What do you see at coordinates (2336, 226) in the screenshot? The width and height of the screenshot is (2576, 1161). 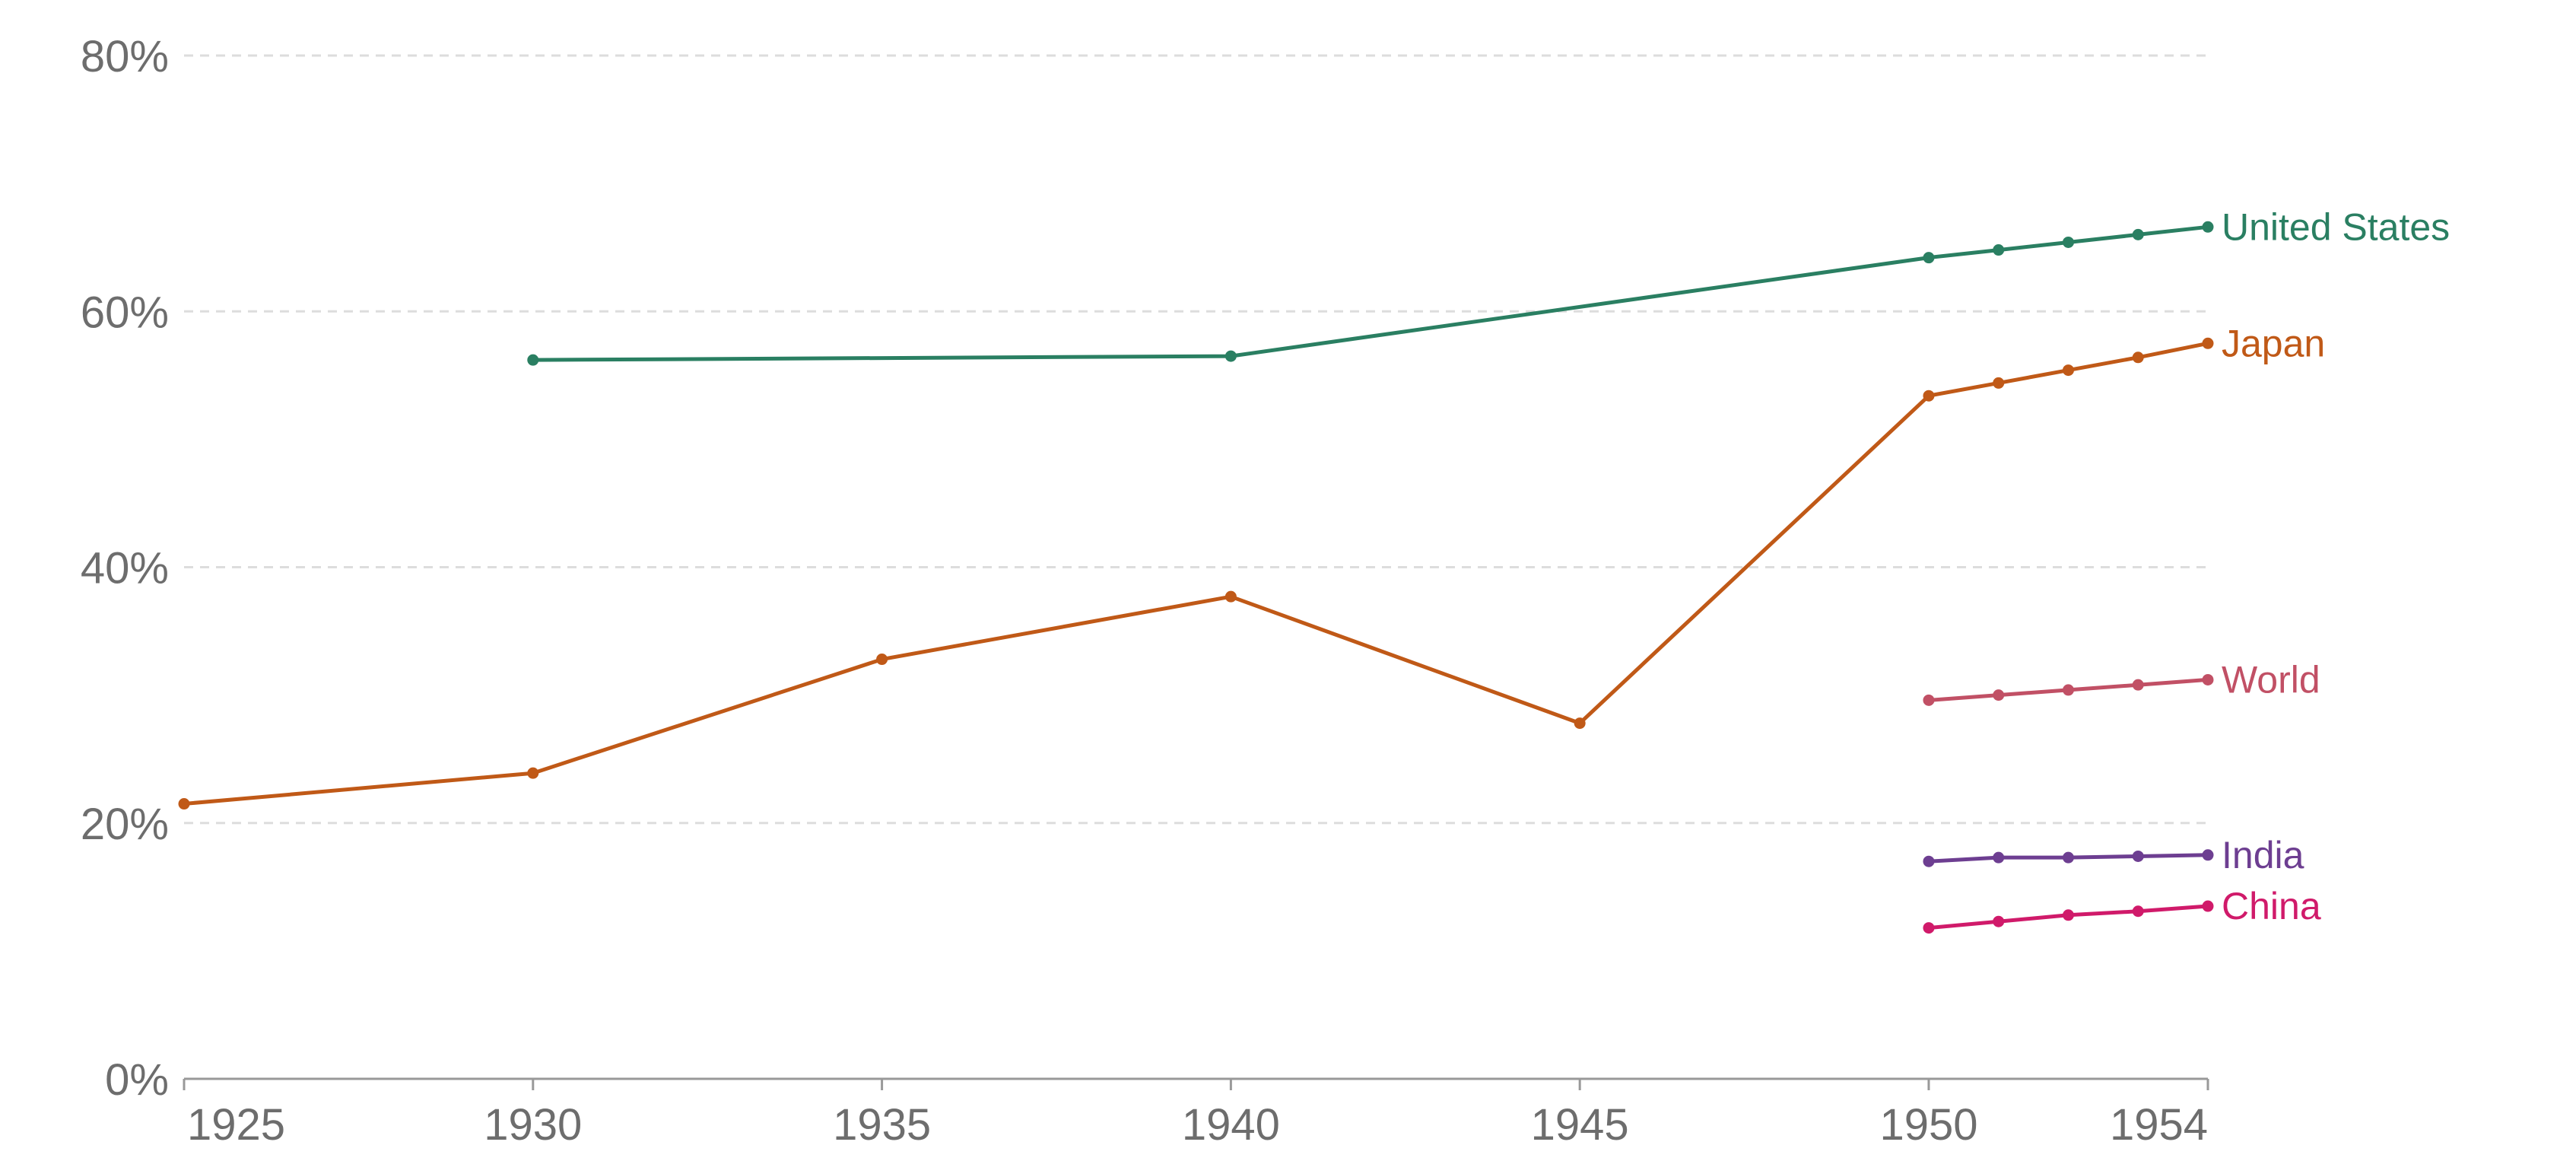 I see `series-label-united-states: United States` at bounding box center [2336, 226].